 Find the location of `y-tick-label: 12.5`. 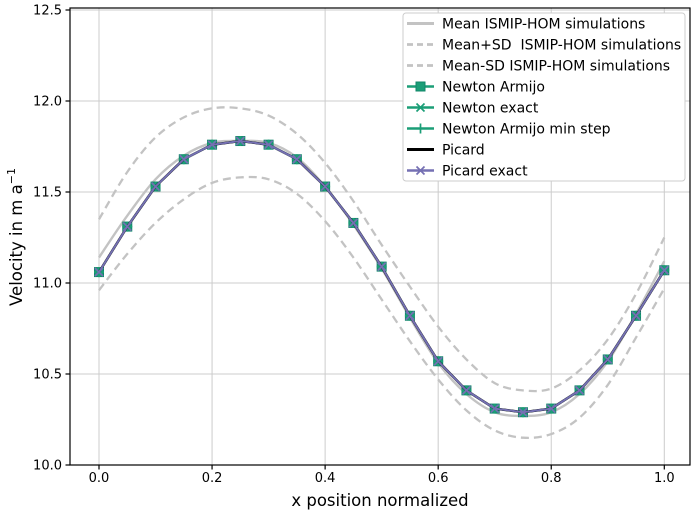

y-tick-label: 12.5 is located at coordinates (47, 11).